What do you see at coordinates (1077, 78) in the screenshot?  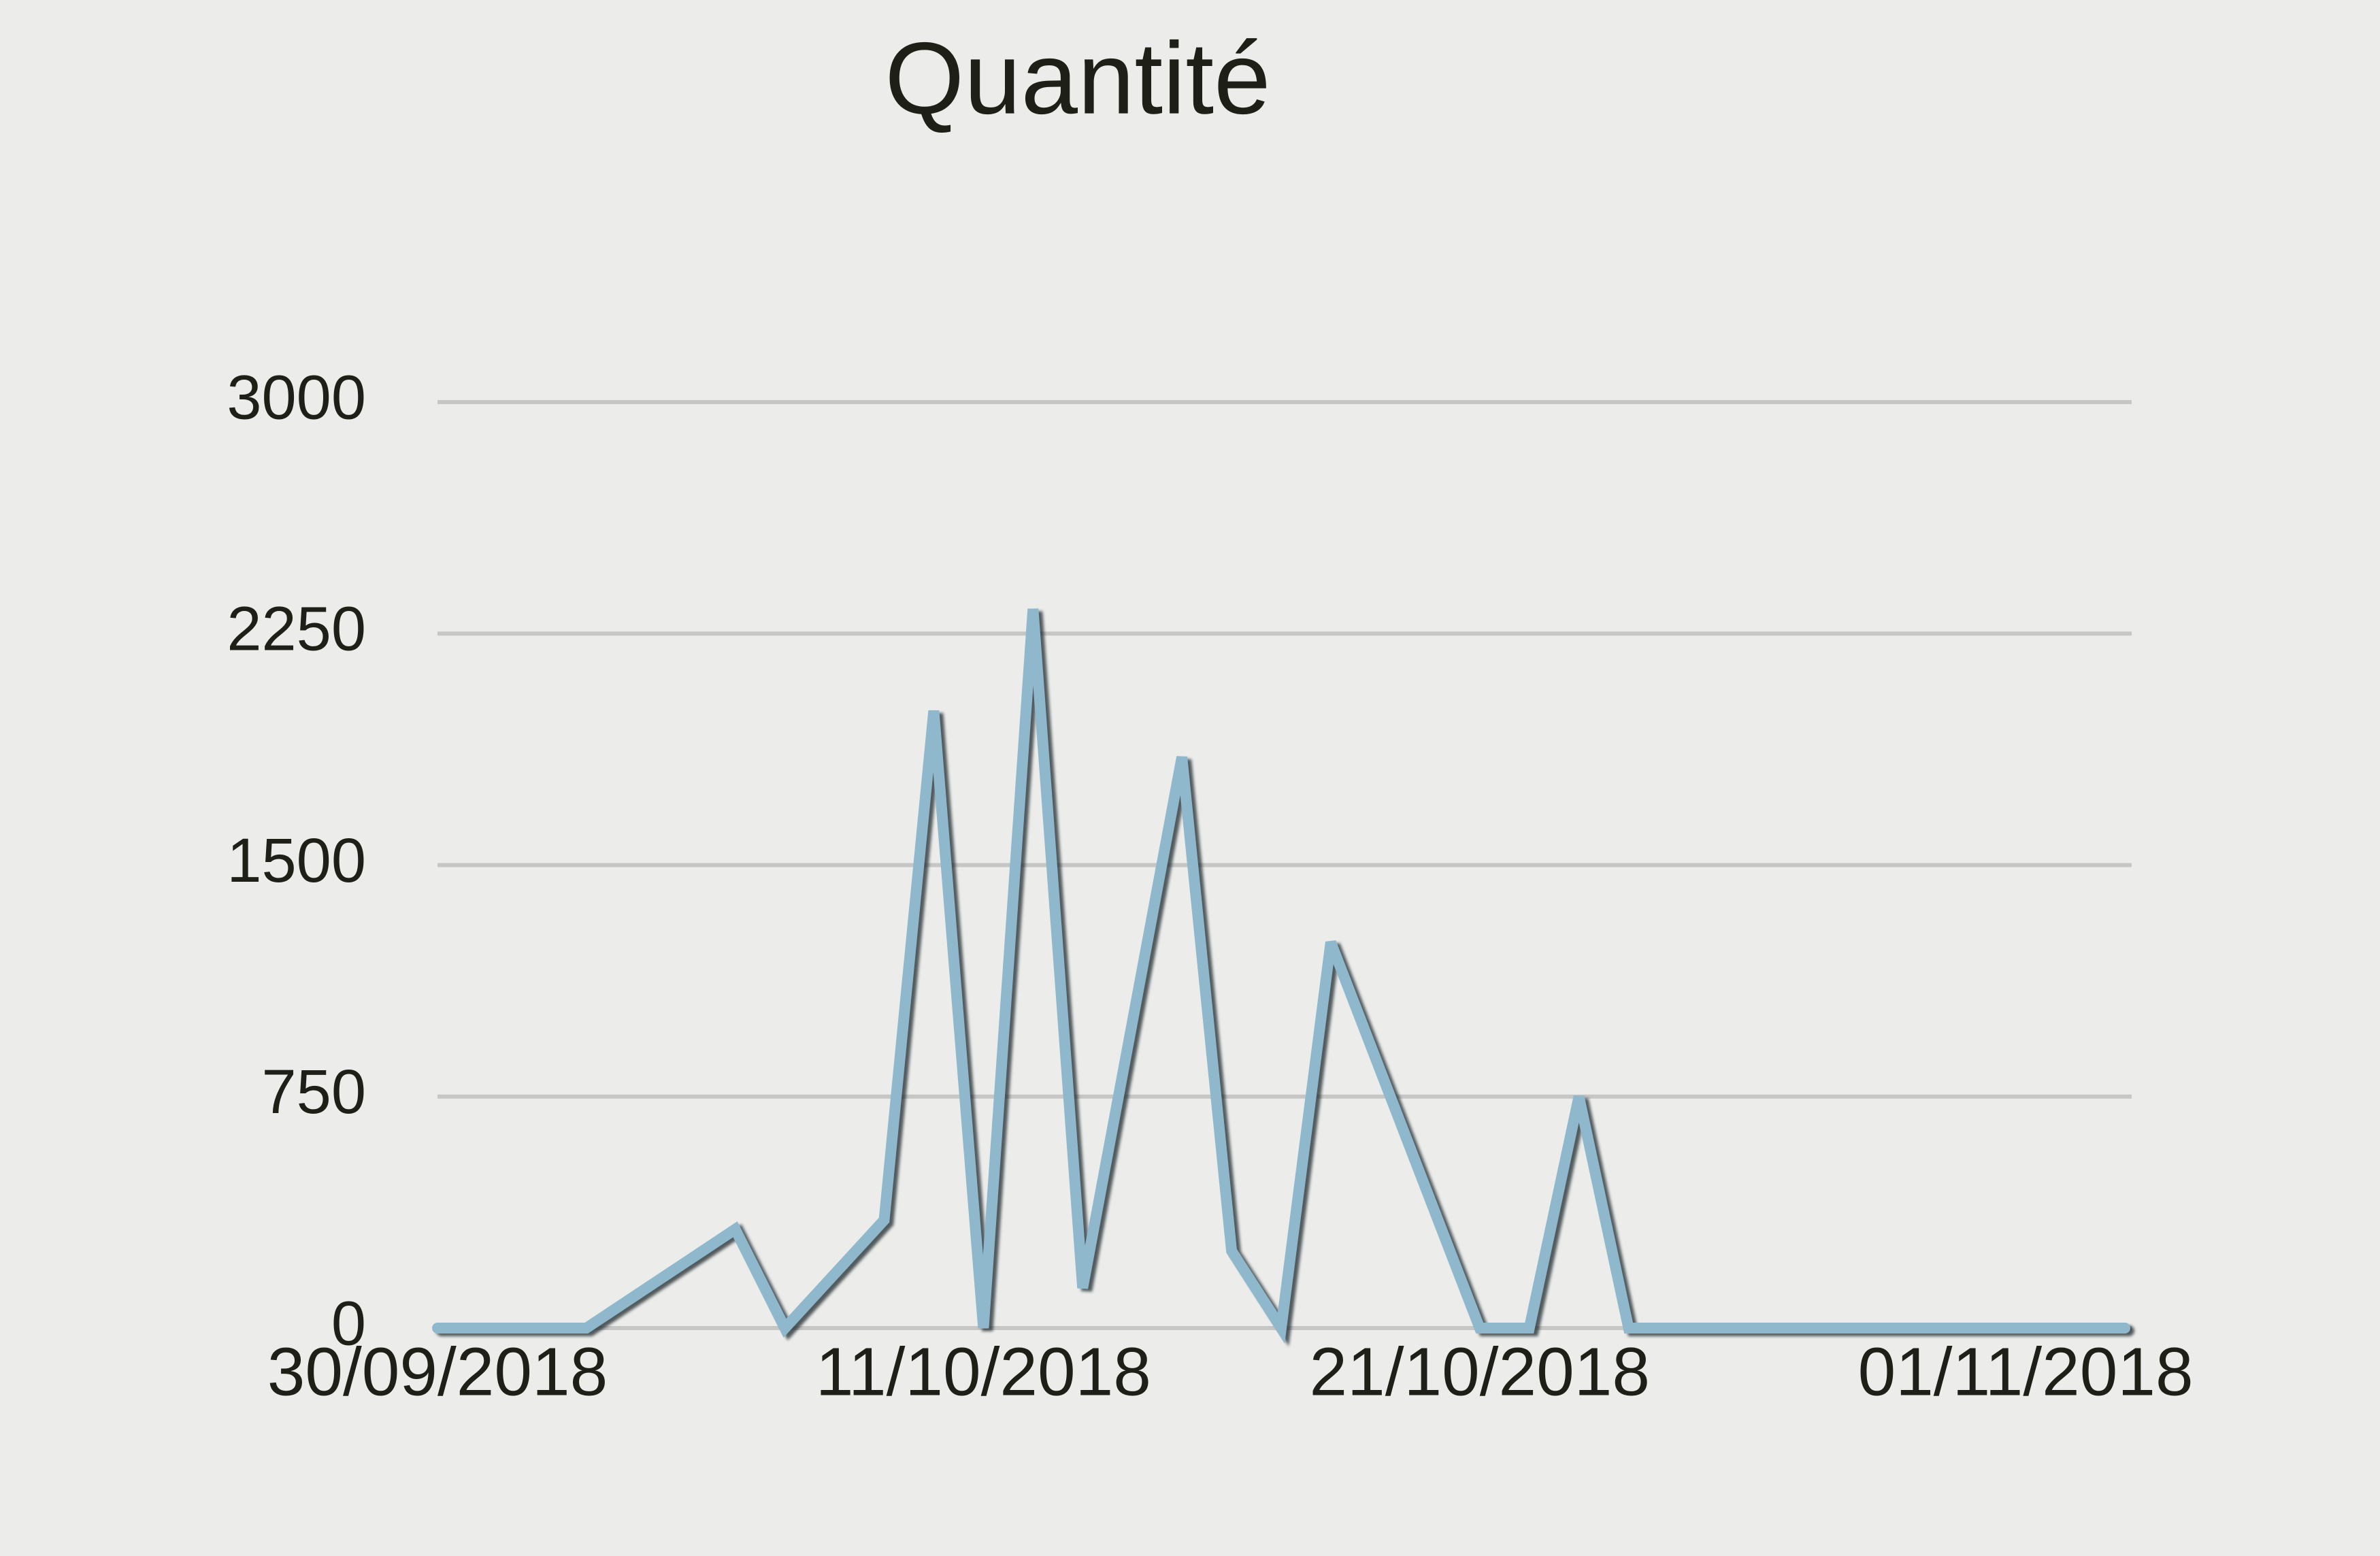 I see `chart-title: Quantité` at bounding box center [1077, 78].